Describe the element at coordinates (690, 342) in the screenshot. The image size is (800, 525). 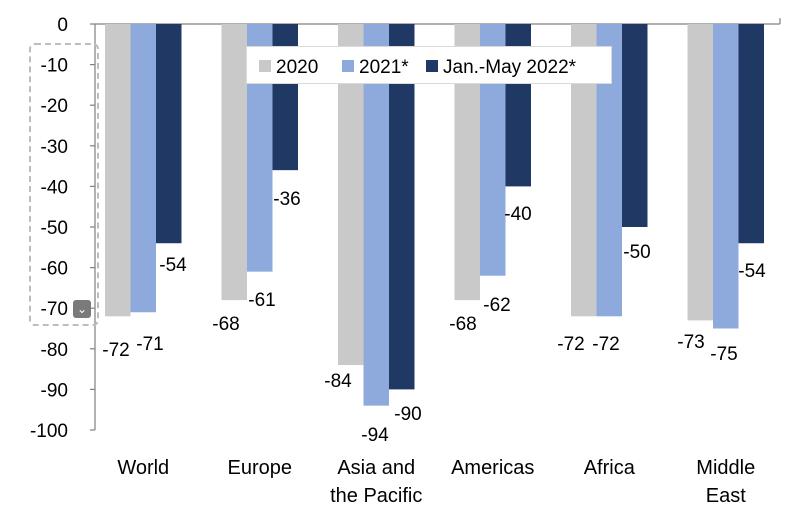
I see `data-label: -73` at that location.